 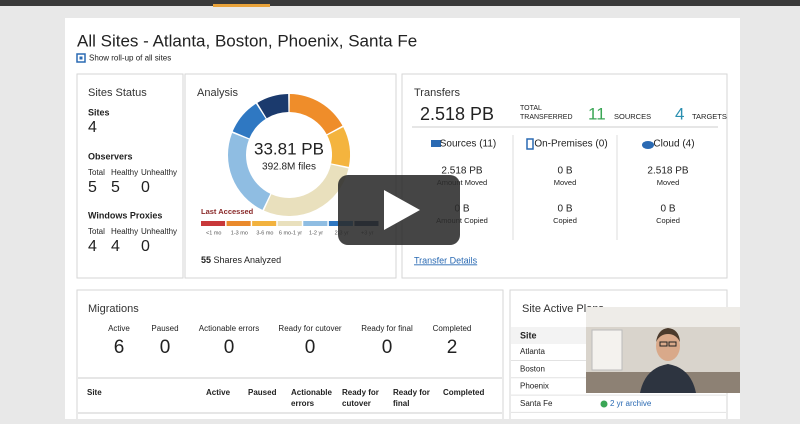 What do you see at coordinates (400, 3) in the screenshot?
I see `top-bar` at bounding box center [400, 3].